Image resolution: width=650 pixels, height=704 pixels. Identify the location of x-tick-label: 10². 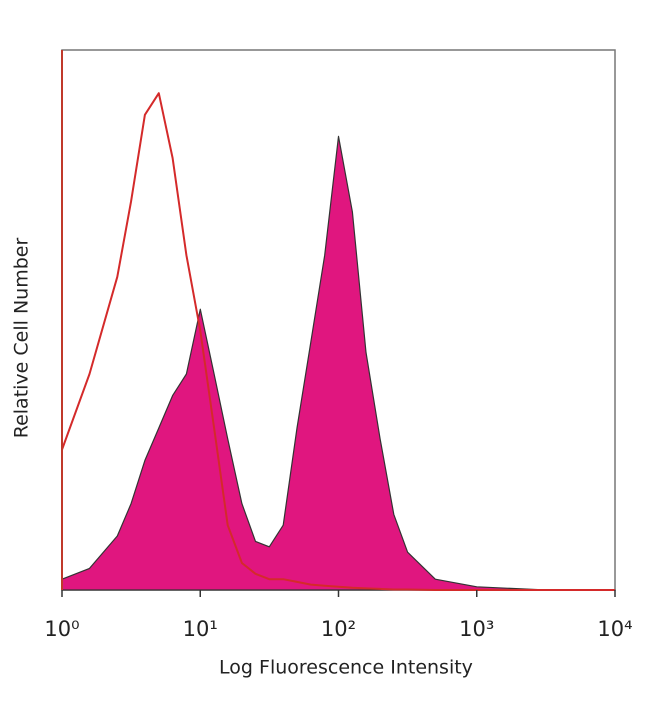
(338, 629).